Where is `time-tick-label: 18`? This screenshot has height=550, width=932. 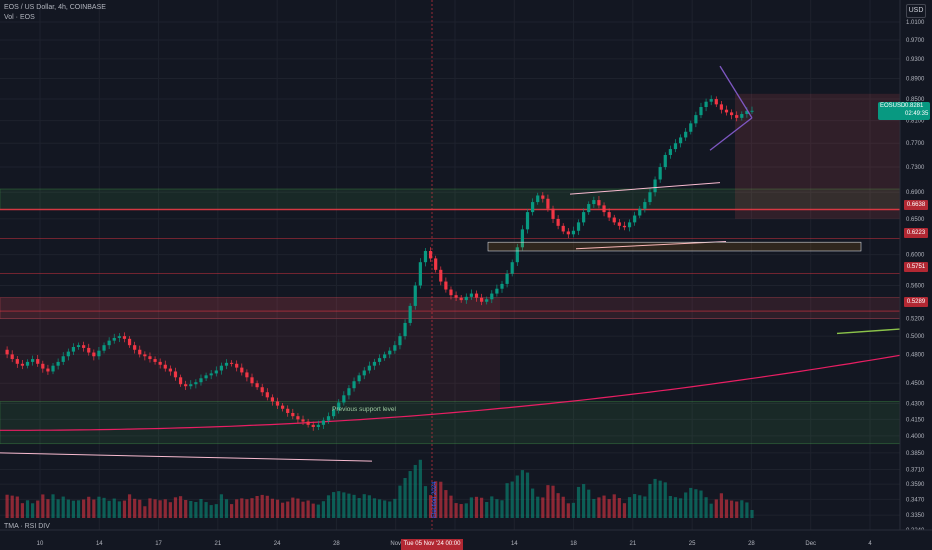
time-tick-label: 18 is located at coordinates (573, 544).